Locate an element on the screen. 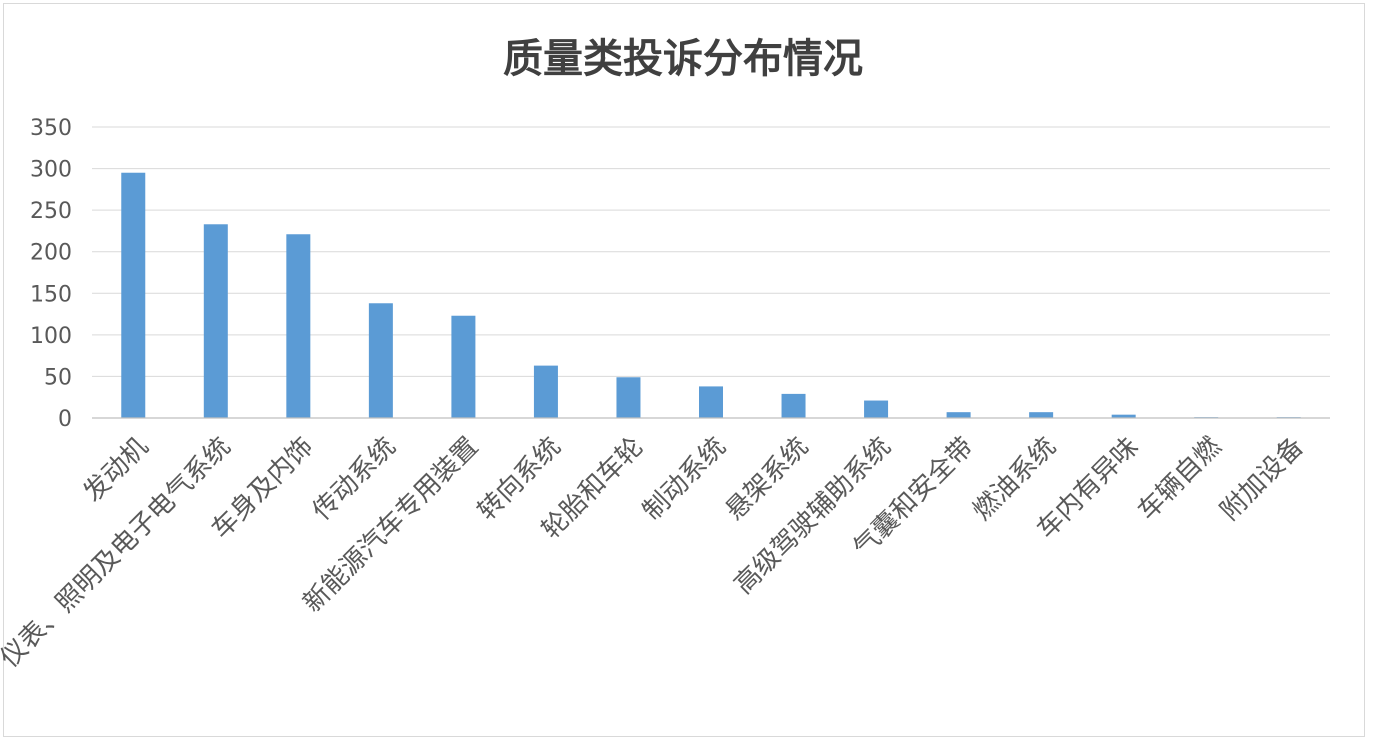  y-tick-label: 0 is located at coordinates (65, 419).